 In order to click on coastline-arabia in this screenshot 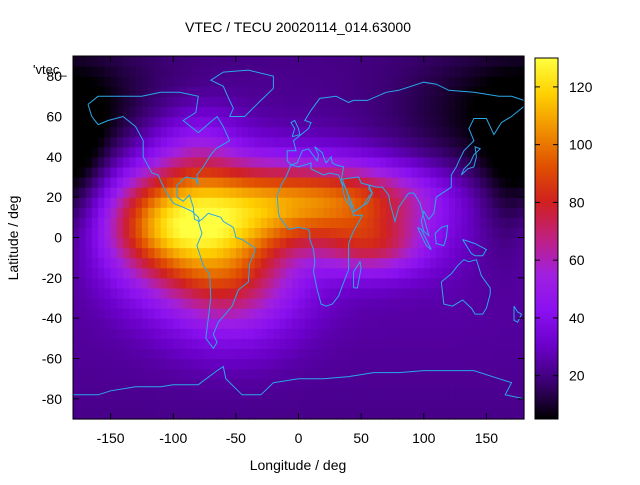, I will do `click(357, 194)`.